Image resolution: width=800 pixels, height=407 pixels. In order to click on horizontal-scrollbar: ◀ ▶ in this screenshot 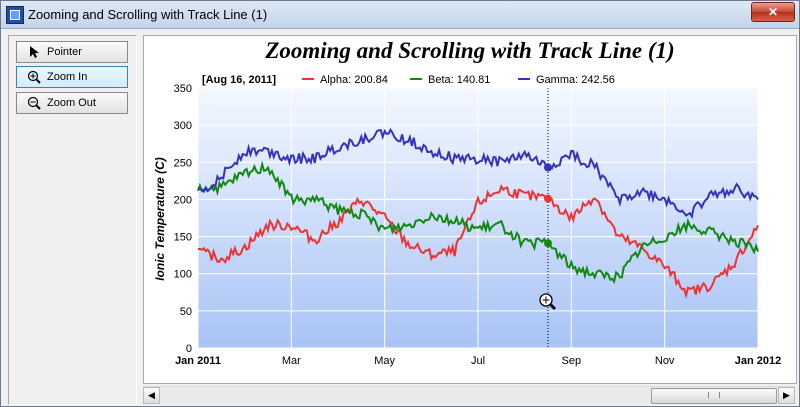, I will do `click(469, 395)`.